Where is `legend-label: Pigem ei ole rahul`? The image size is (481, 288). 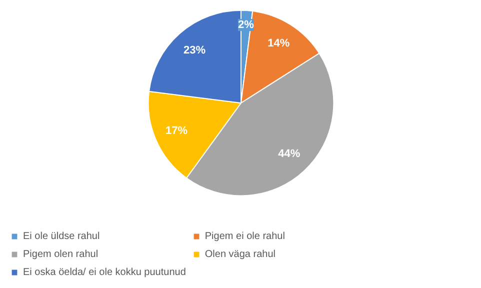
legend-label: Pigem ei ole rahul is located at coordinates (244, 236).